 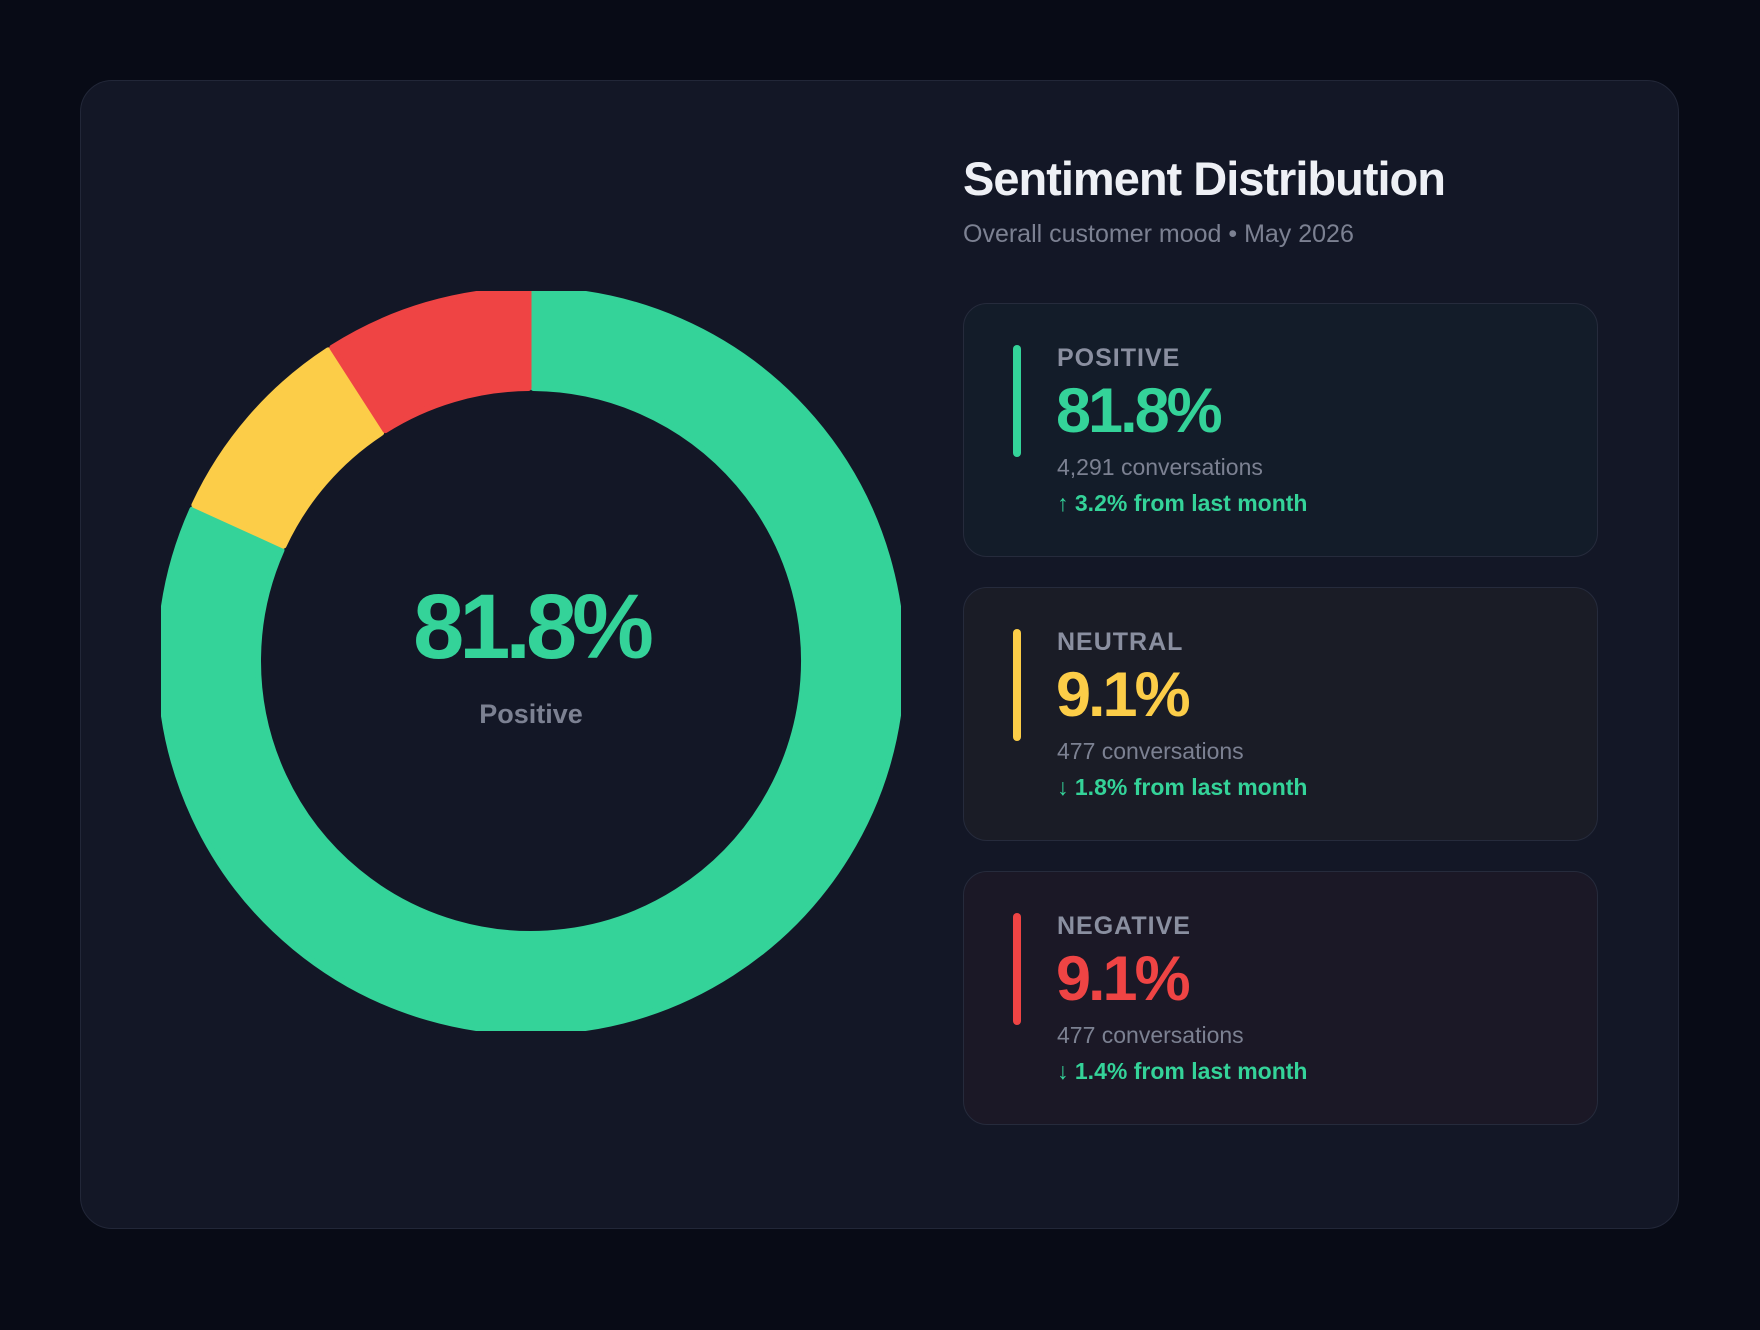 What do you see at coordinates (1139, 411) in the screenshot?
I see `stat-value: 81.8%` at bounding box center [1139, 411].